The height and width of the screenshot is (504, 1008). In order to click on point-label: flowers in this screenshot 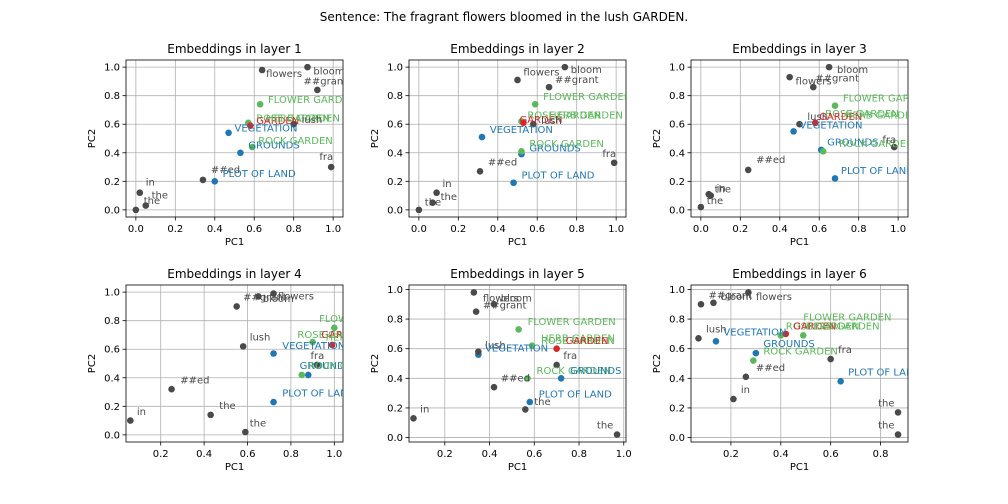, I will do `click(541, 73)`.